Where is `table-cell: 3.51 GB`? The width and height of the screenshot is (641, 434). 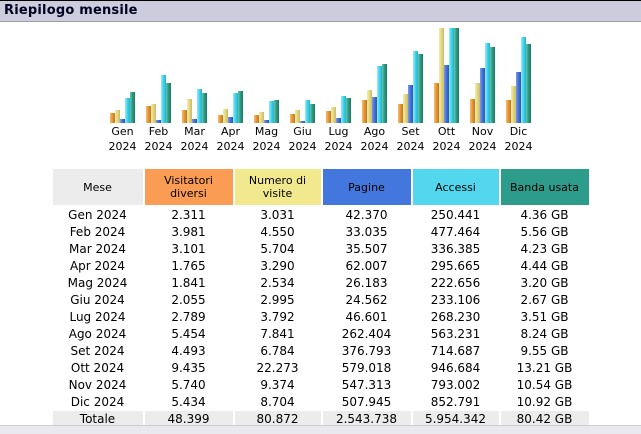 table-cell: 3.51 GB is located at coordinates (544, 316).